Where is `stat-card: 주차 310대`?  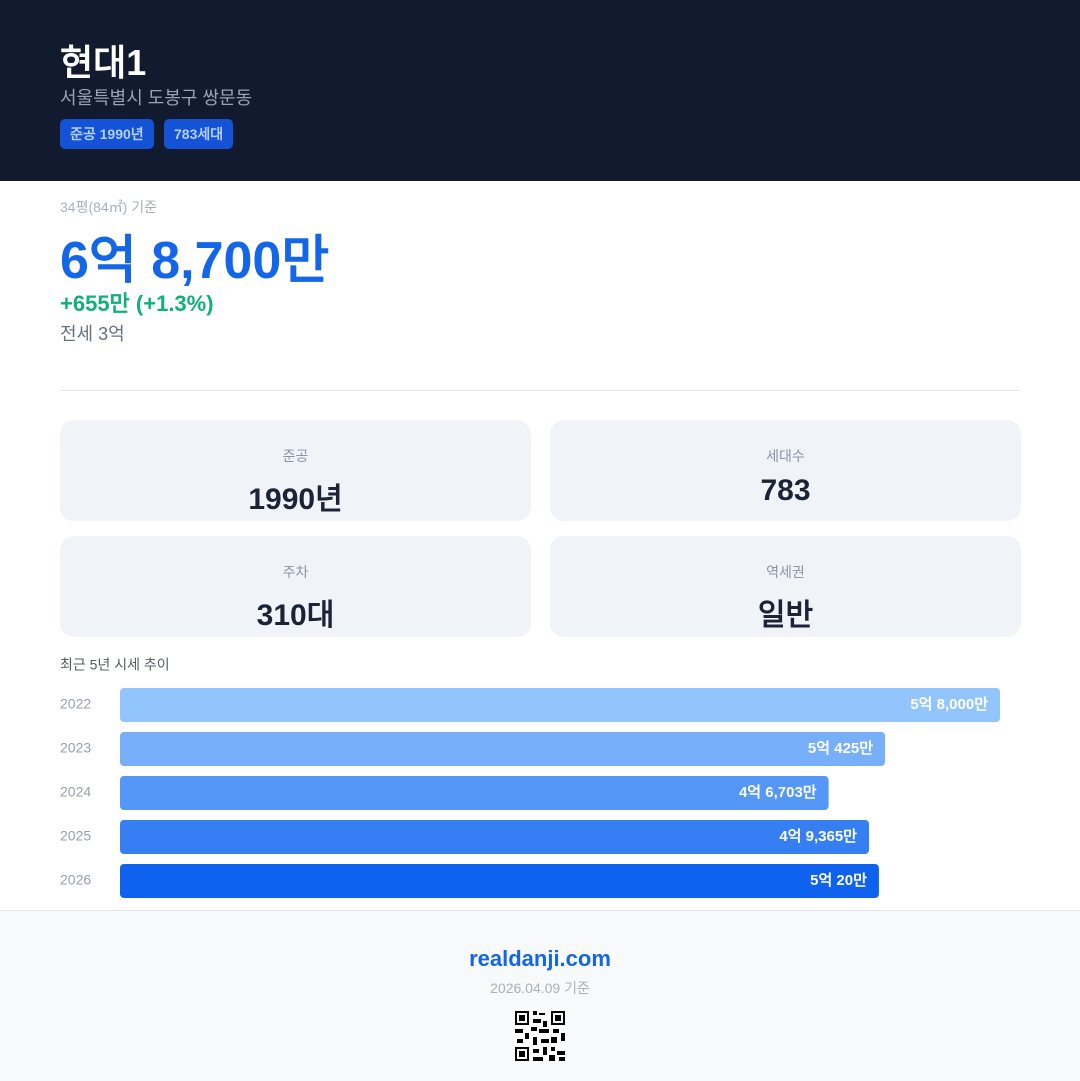 stat-card: 주차 310대 is located at coordinates (295, 586).